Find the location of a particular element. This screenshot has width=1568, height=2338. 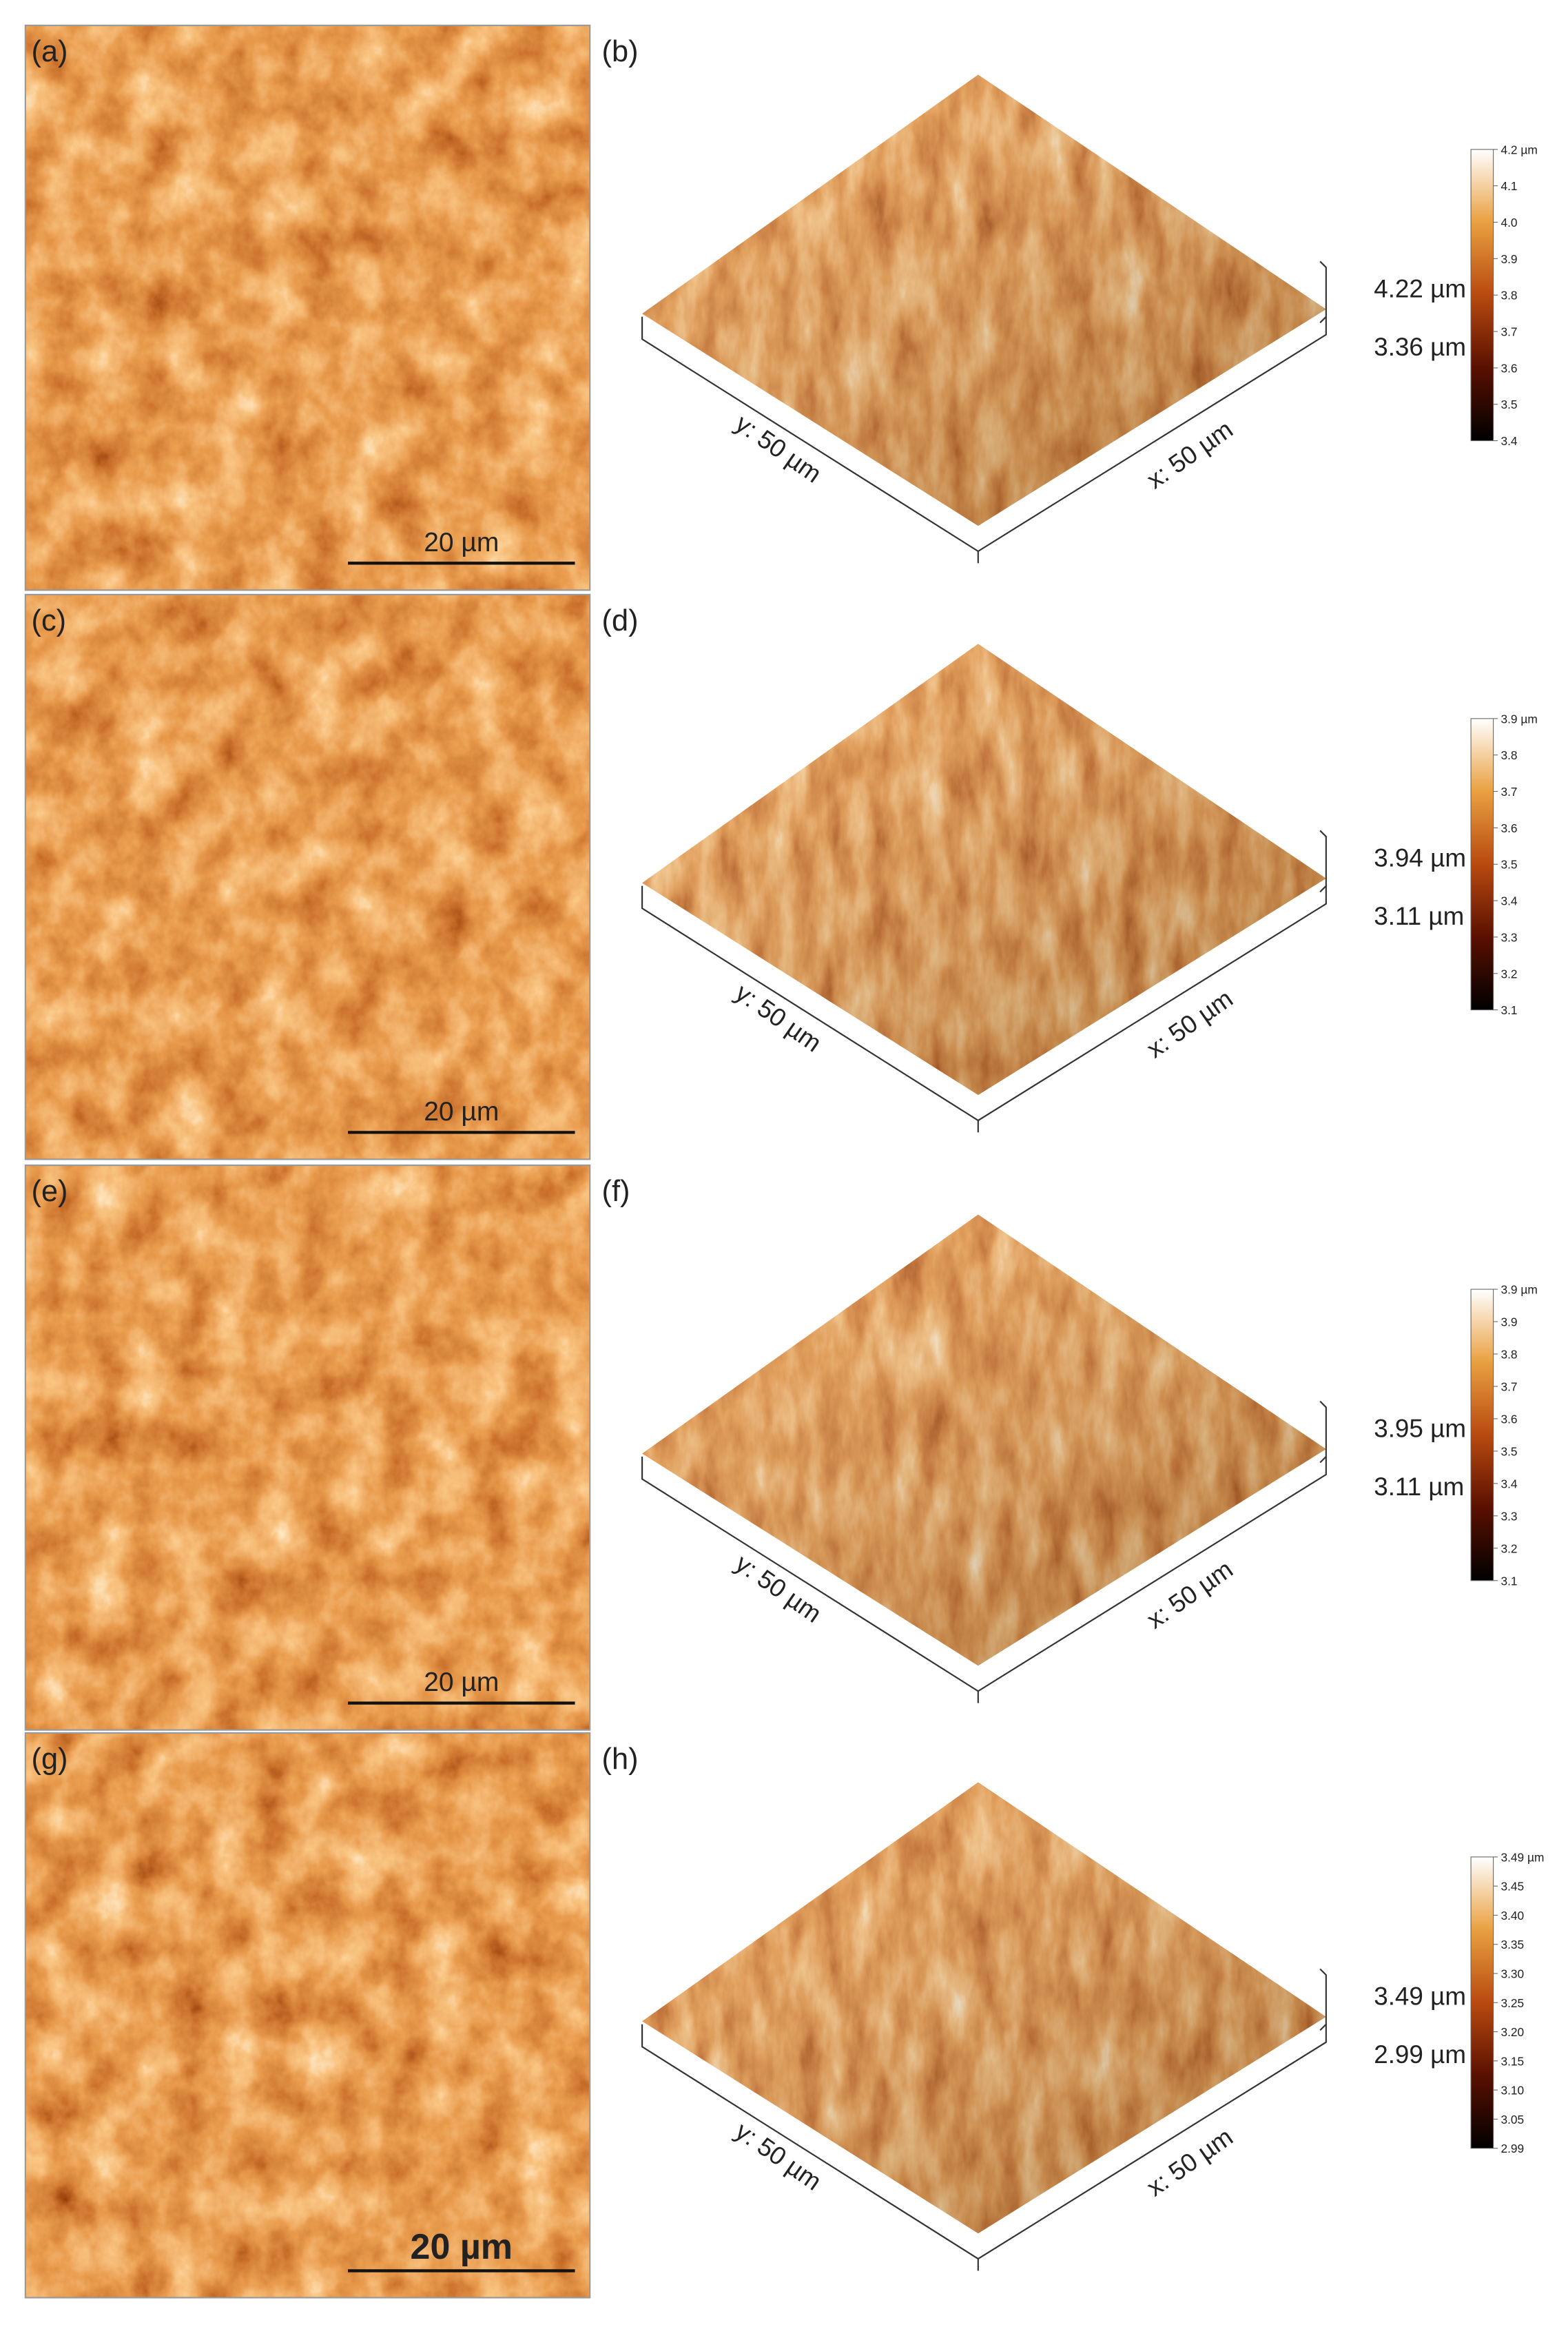

panel-label: (d) is located at coordinates (620, 620).